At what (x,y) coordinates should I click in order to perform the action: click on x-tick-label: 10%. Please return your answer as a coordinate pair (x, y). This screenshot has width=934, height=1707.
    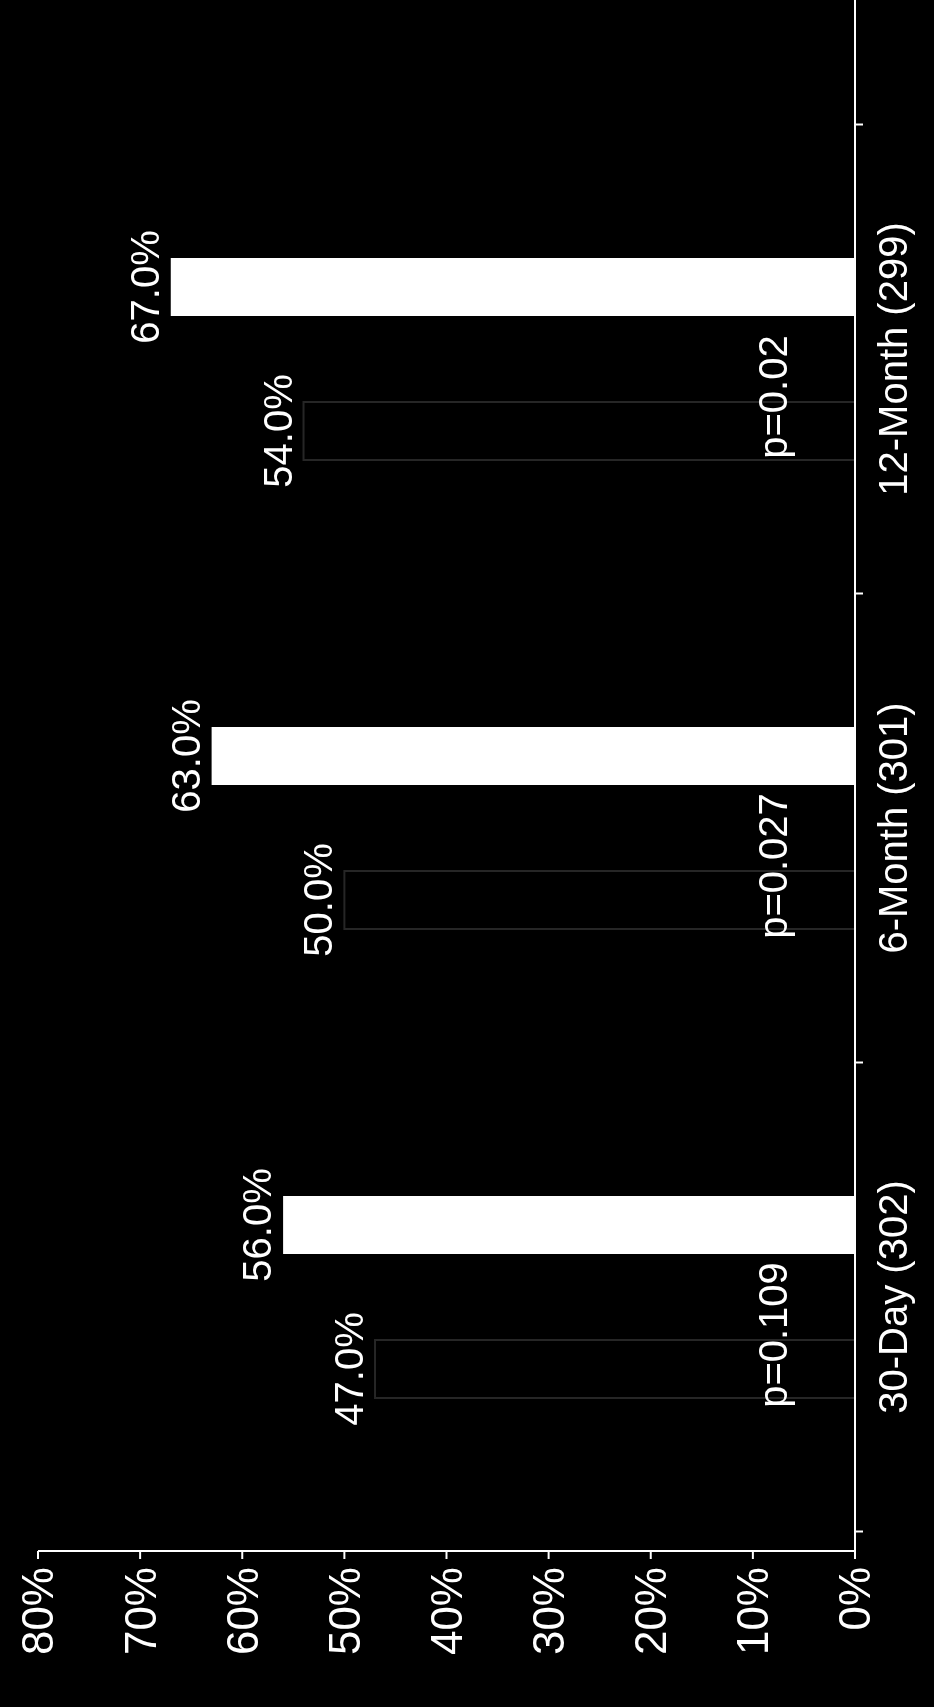
    Looking at the image, I should click on (753, 1611).